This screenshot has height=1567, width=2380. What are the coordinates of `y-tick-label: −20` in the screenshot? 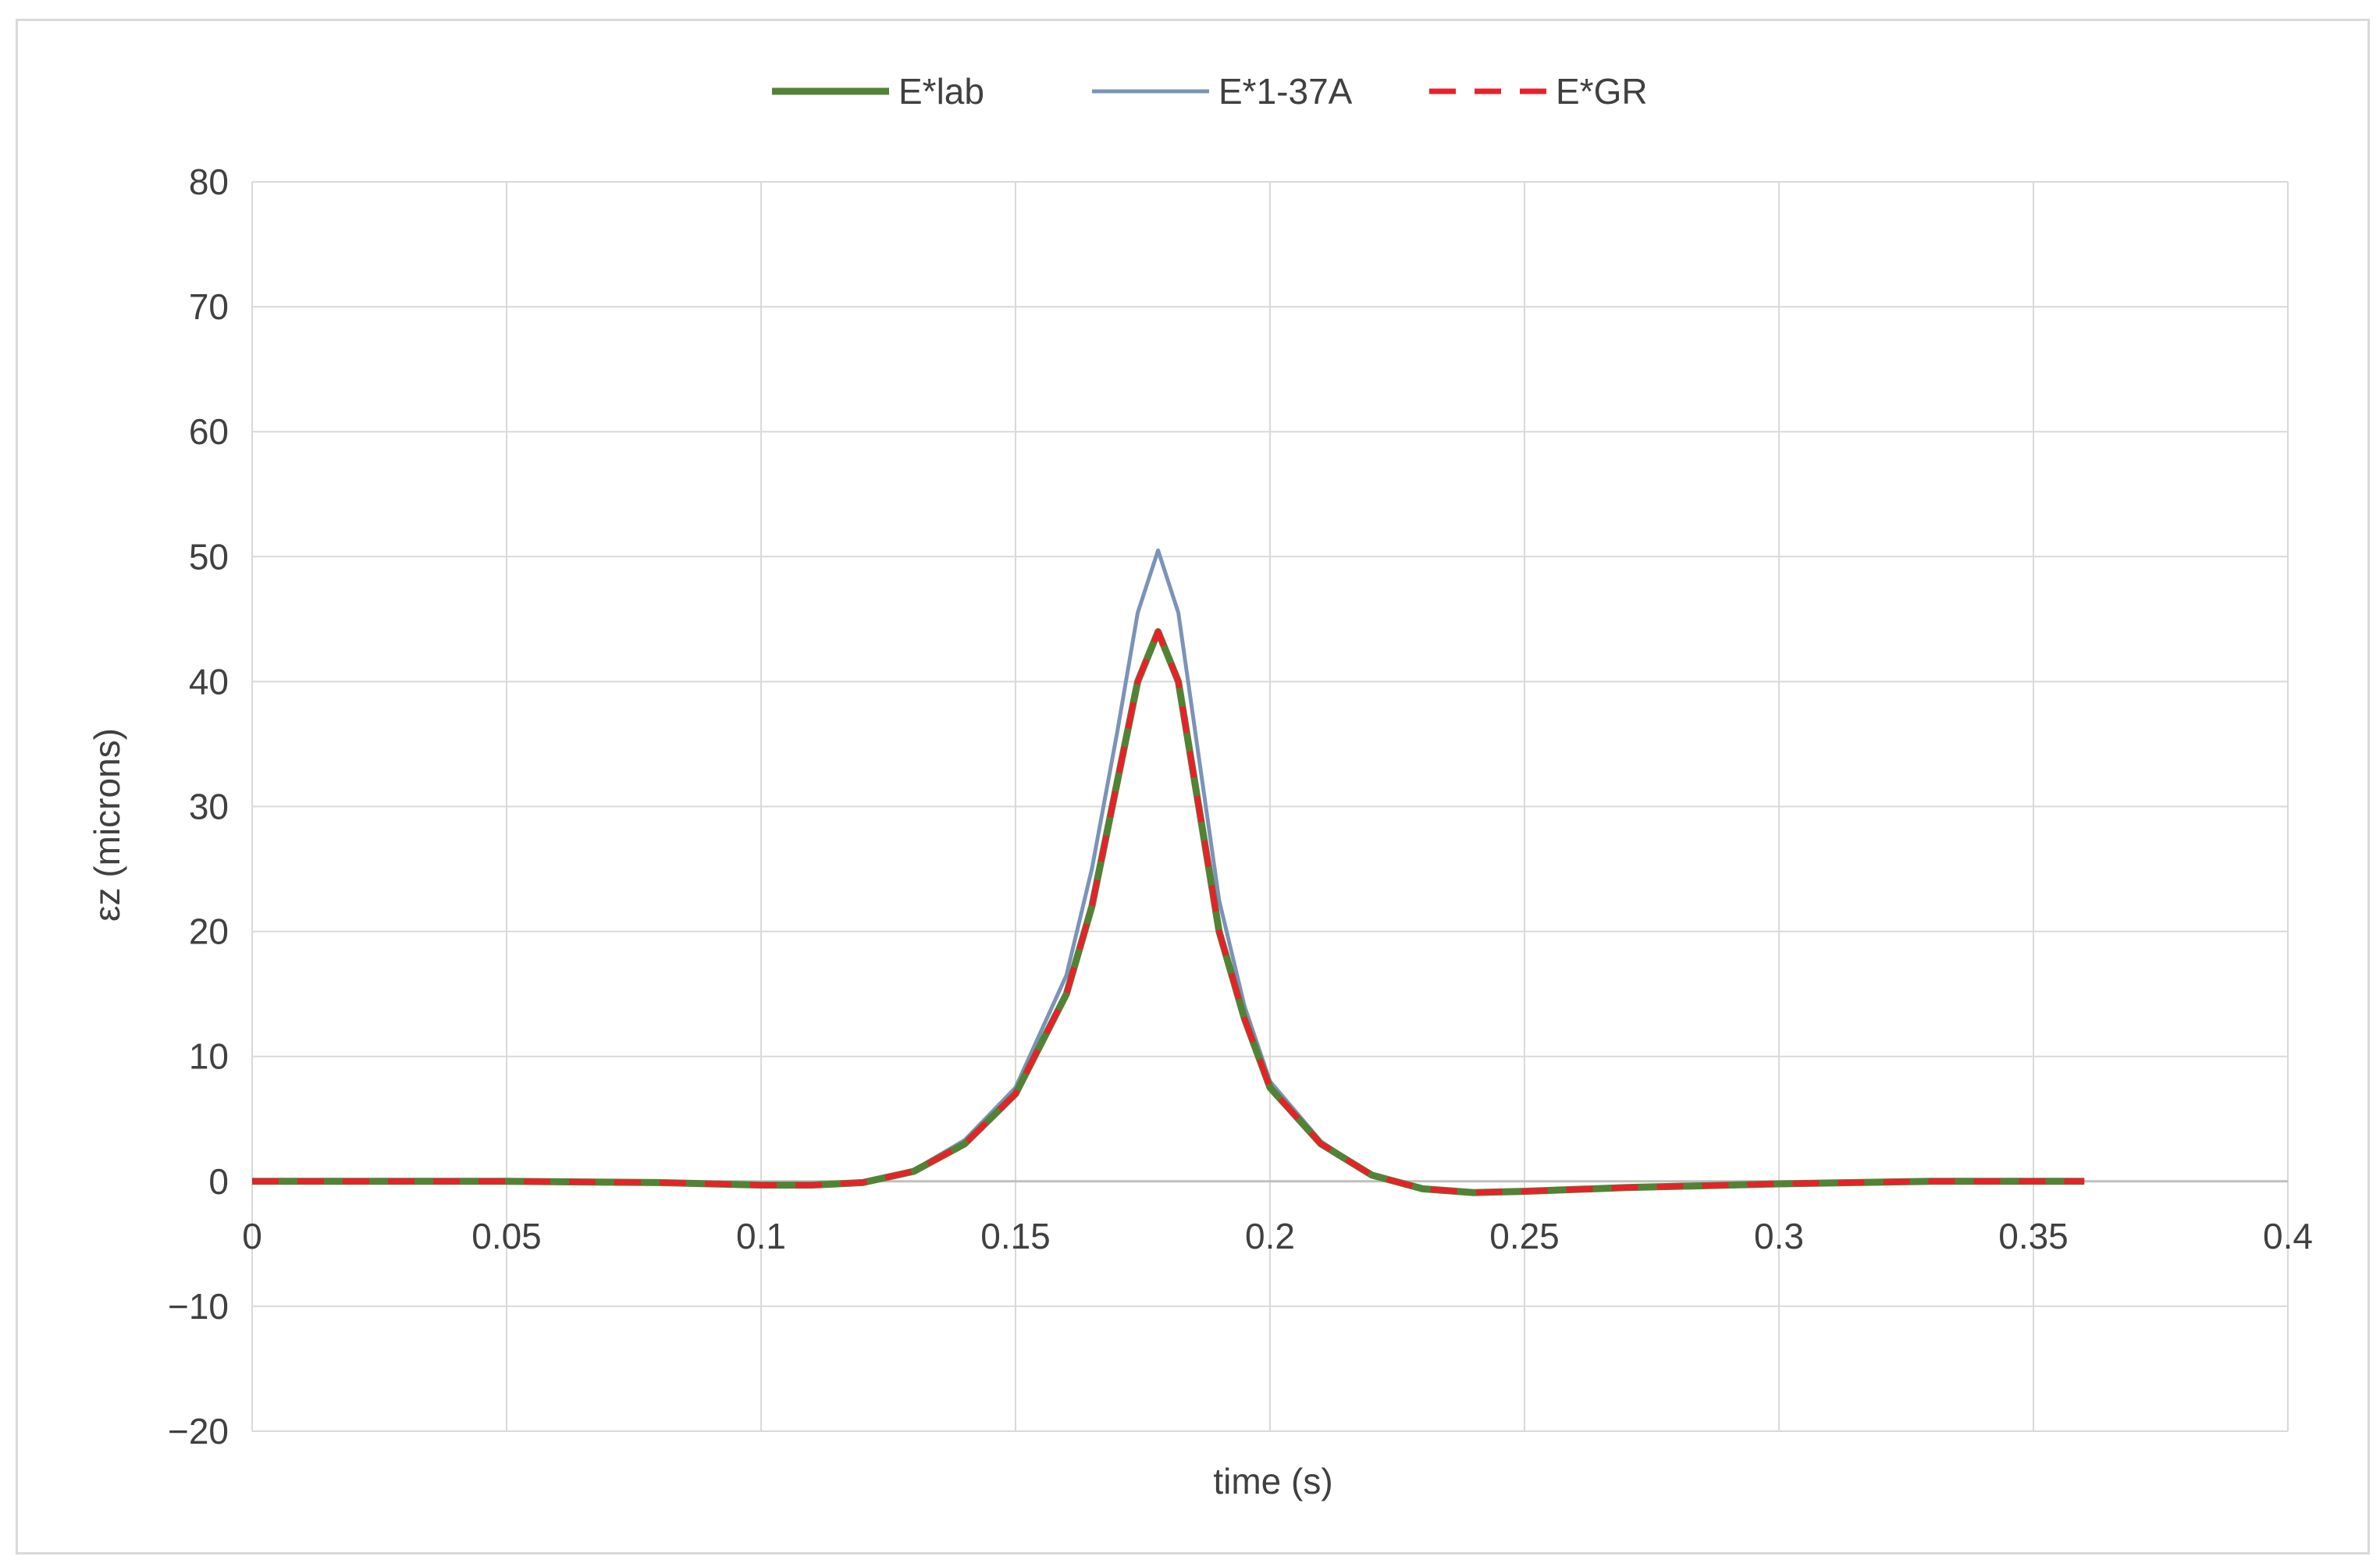 It's located at (198, 1431).